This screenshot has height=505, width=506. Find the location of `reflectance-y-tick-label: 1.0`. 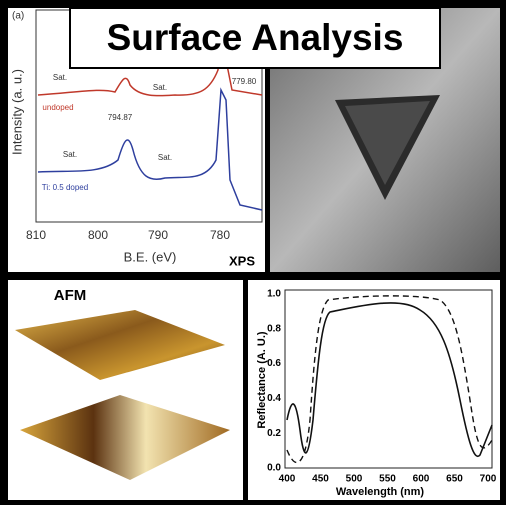

reflectance-y-tick-label: 1.0 is located at coordinates (274, 294).